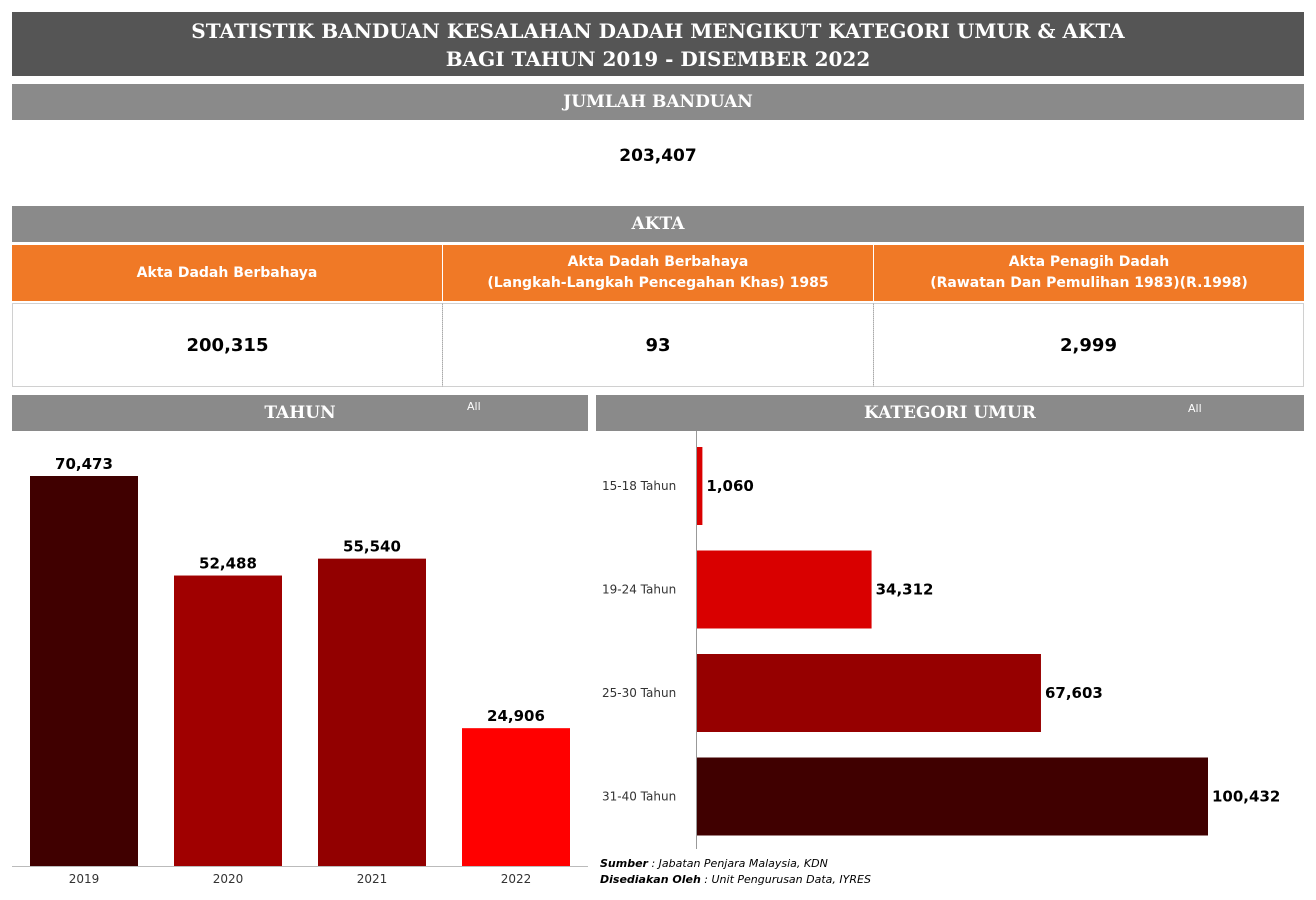 This screenshot has height=900, width=1316. Describe the element at coordinates (729, 486) in the screenshot. I see `bar-label-15-18-Tahun: 1,060` at that location.